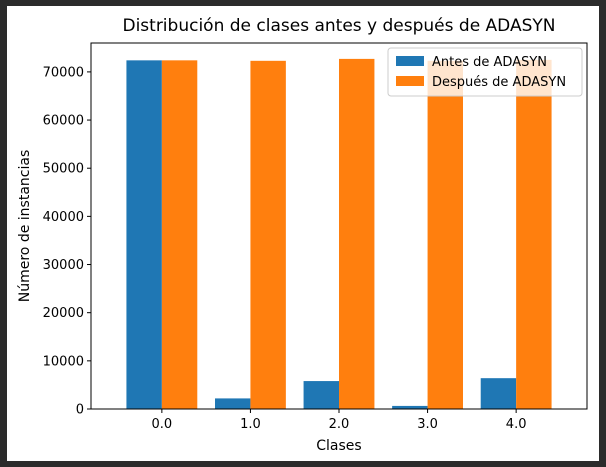  Describe the element at coordinates (63, 169) in the screenshot. I see `y-tick-label: 50000` at that location.